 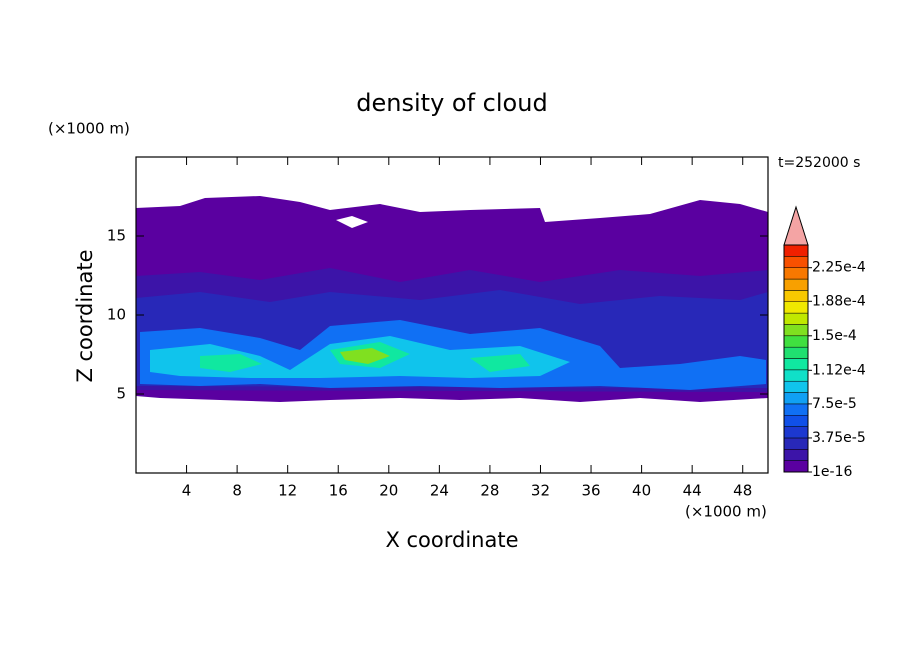 I want to click on colorbar-tick-label: 7.5e-5, so click(x=834, y=404).